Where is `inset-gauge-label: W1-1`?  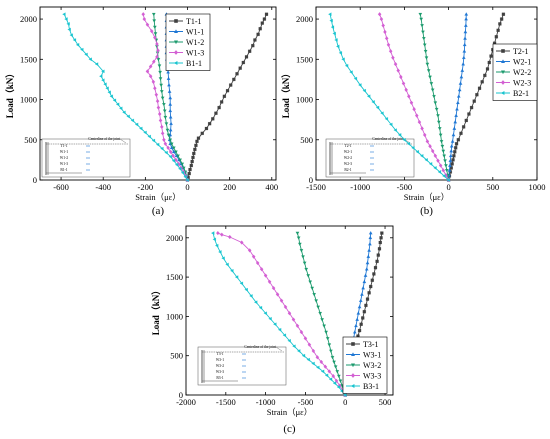
inset-gauge-label: W1-1 is located at coordinates (64, 152).